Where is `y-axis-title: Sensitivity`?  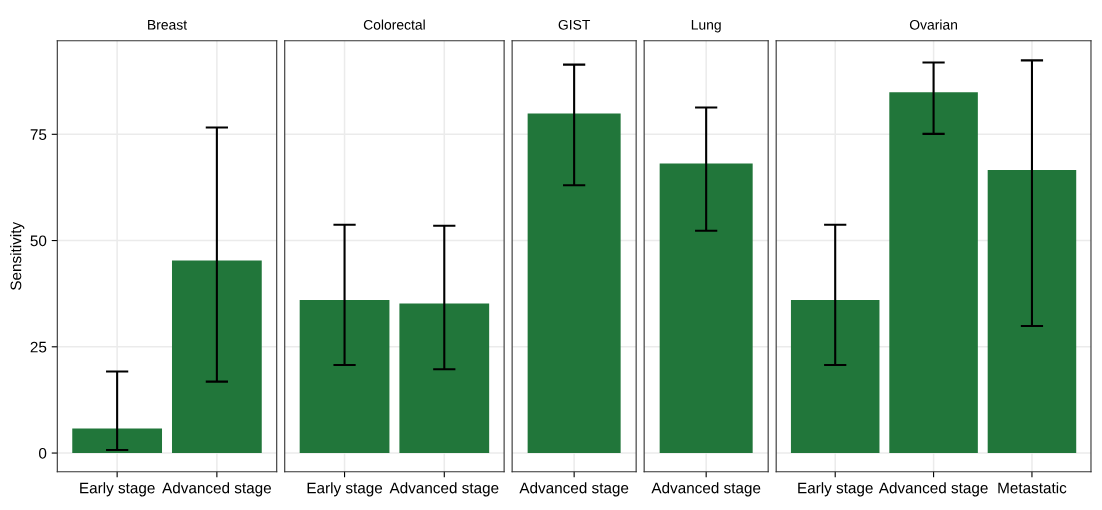 y-axis-title: Sensitivity is located at coordinates (17, 255).